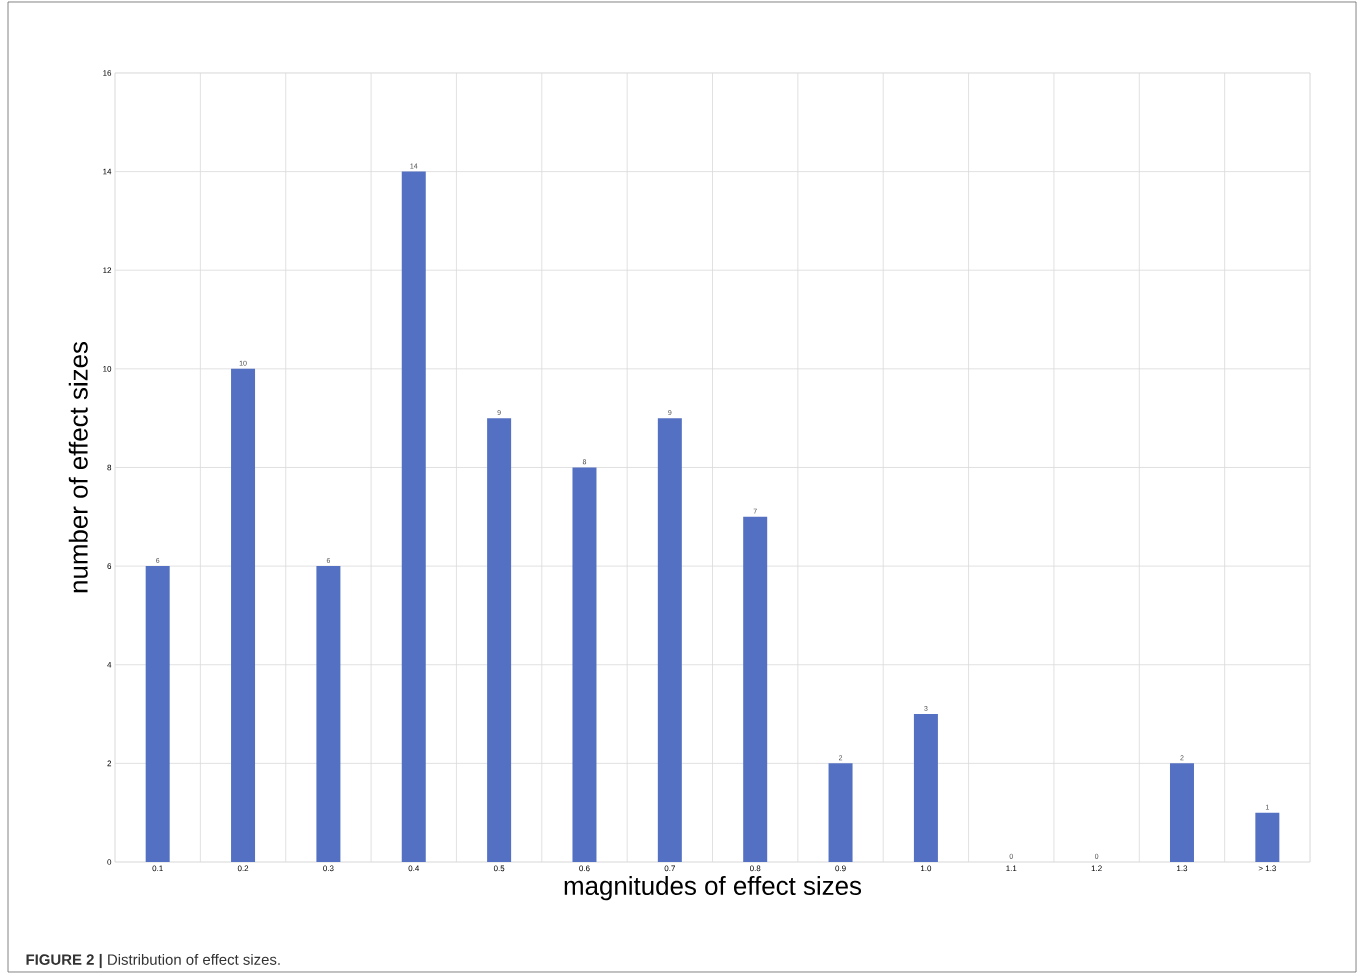  I want to click on text: FIGURE 2 | Distribution of effect sizes., so click(153, 961).